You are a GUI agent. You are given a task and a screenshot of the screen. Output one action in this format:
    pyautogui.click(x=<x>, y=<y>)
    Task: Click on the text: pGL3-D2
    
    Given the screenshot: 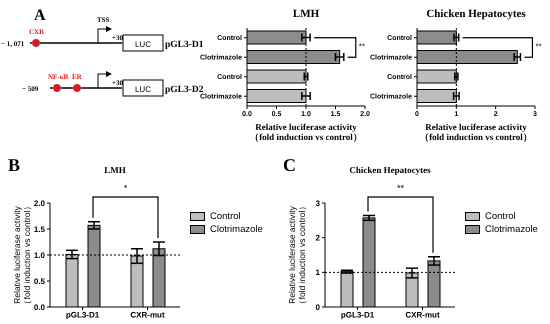 What is the action you would take?
    pyautogui.click(x=184, y=90)
    